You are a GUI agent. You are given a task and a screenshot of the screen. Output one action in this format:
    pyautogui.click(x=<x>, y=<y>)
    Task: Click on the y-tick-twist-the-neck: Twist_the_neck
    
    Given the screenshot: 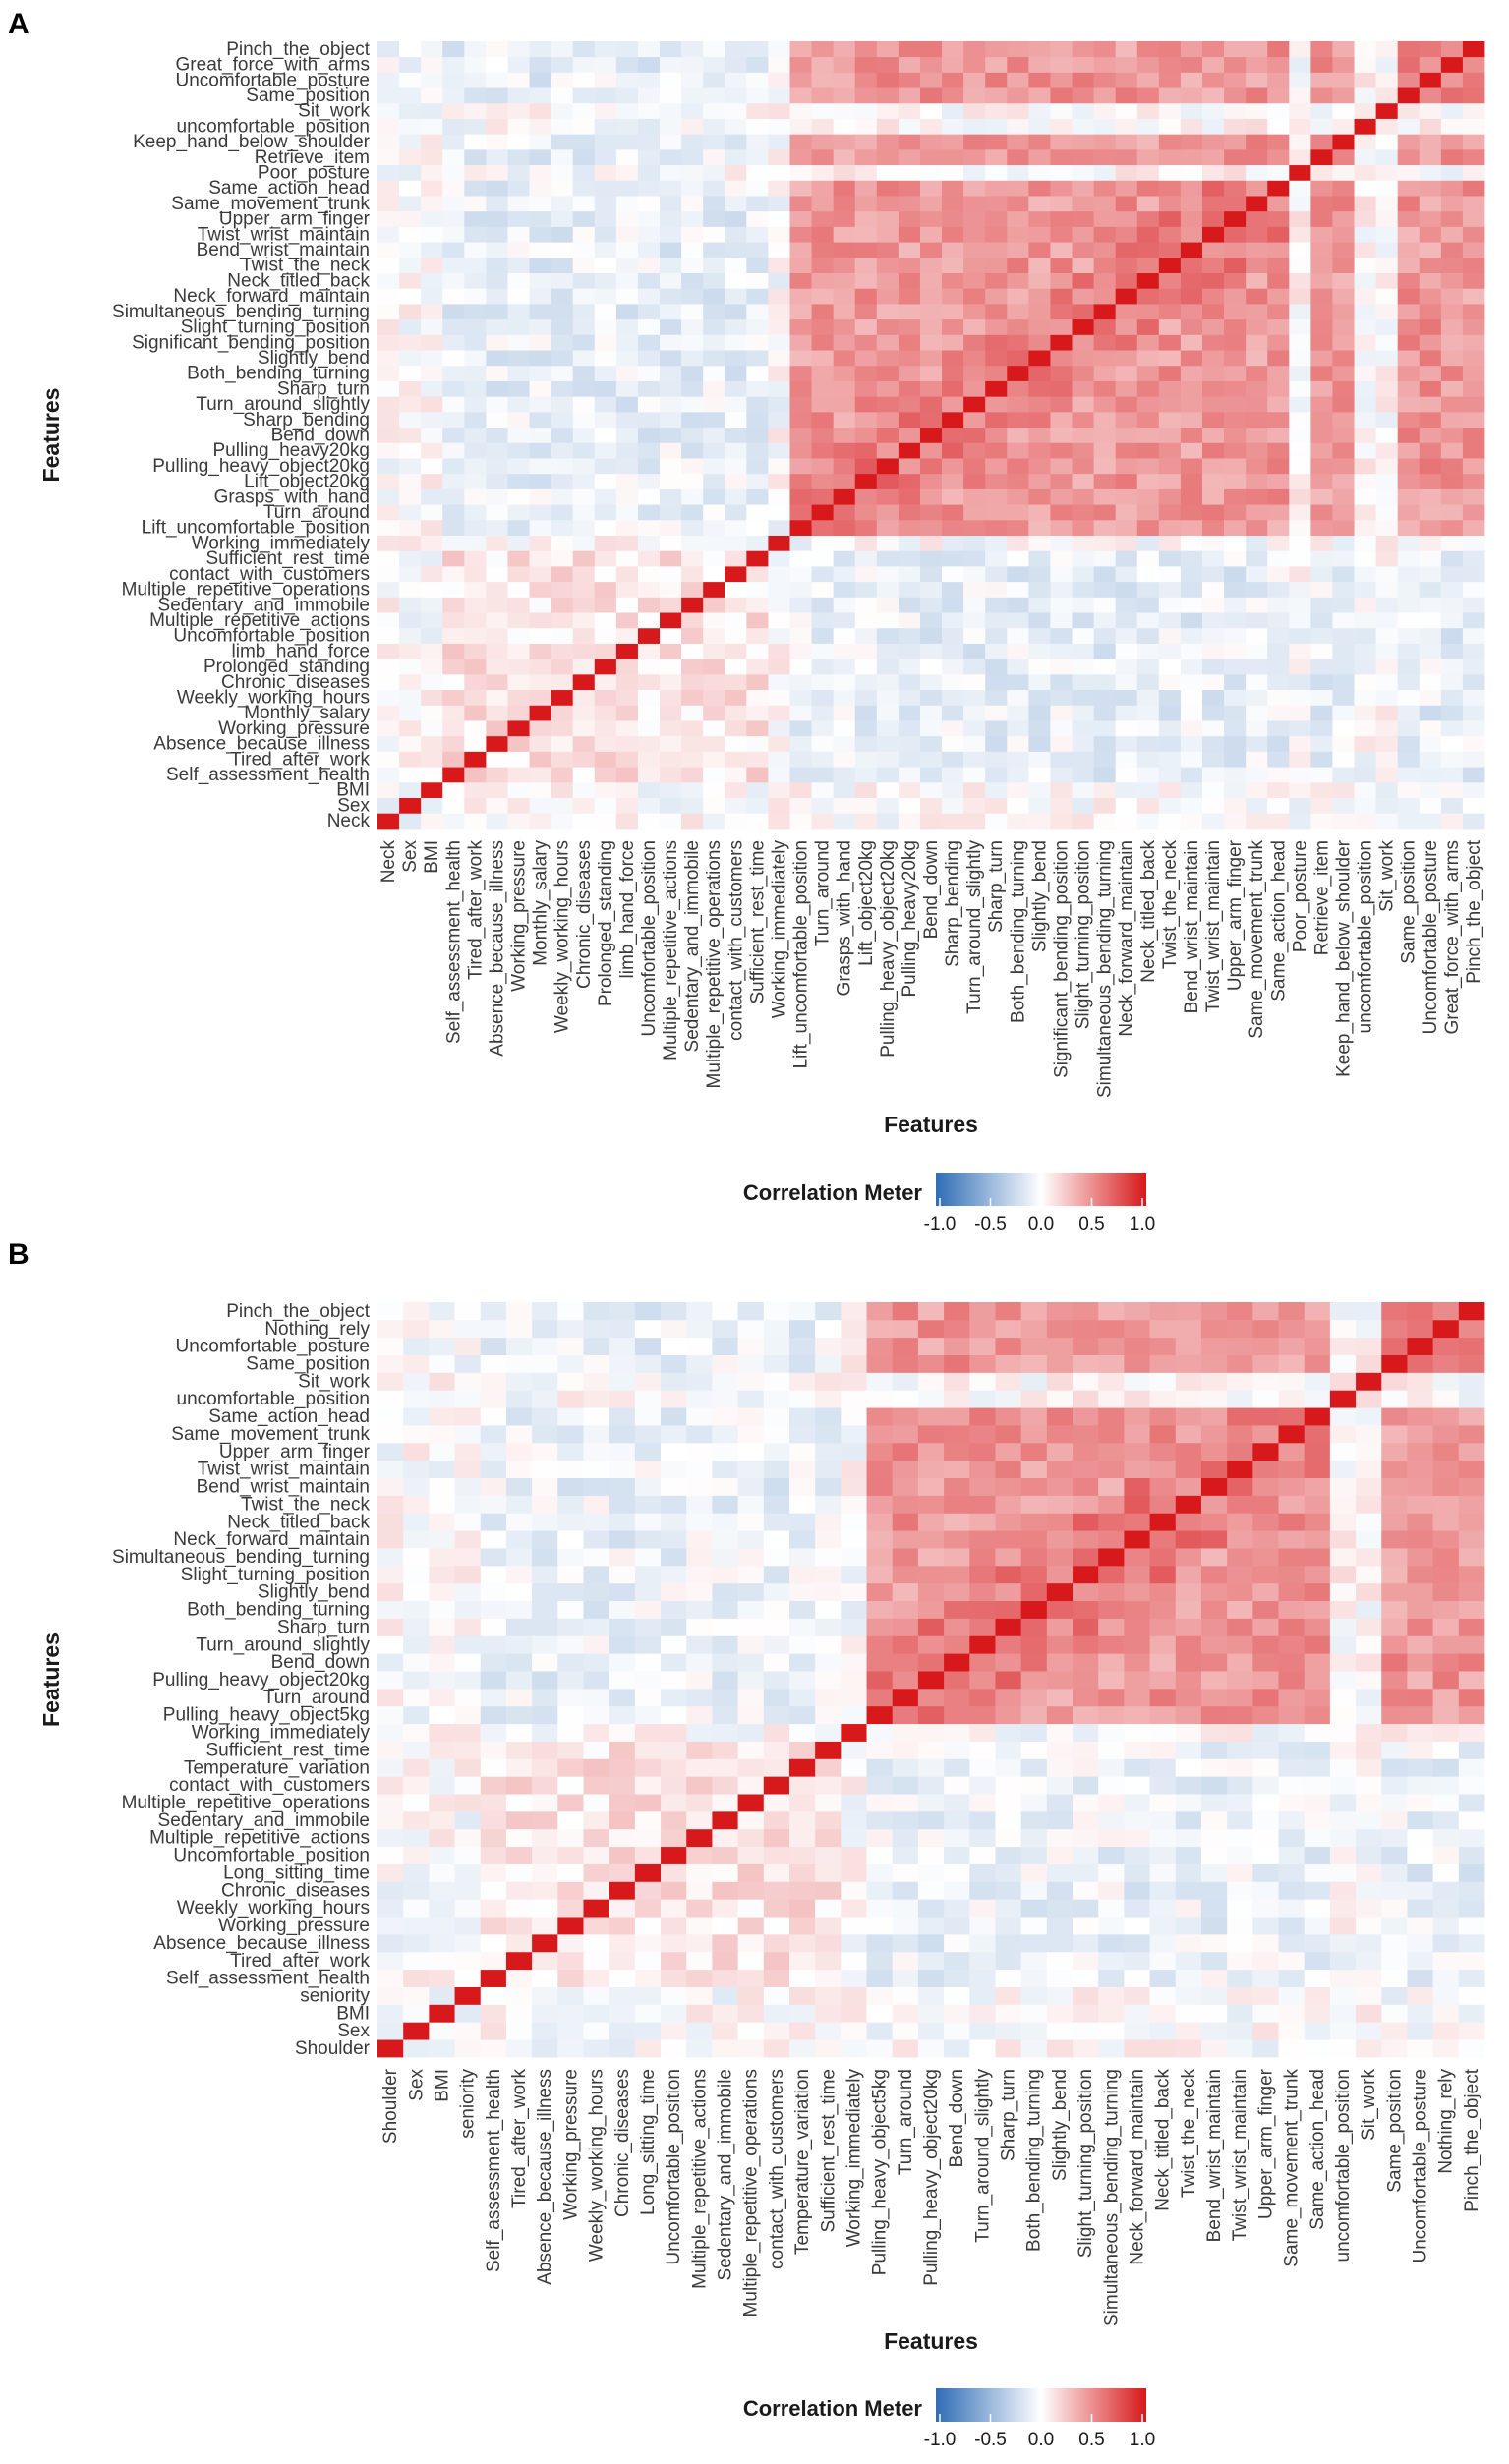 What is the action you would take?
    pyautogui.click(x=305, y=1504)
    